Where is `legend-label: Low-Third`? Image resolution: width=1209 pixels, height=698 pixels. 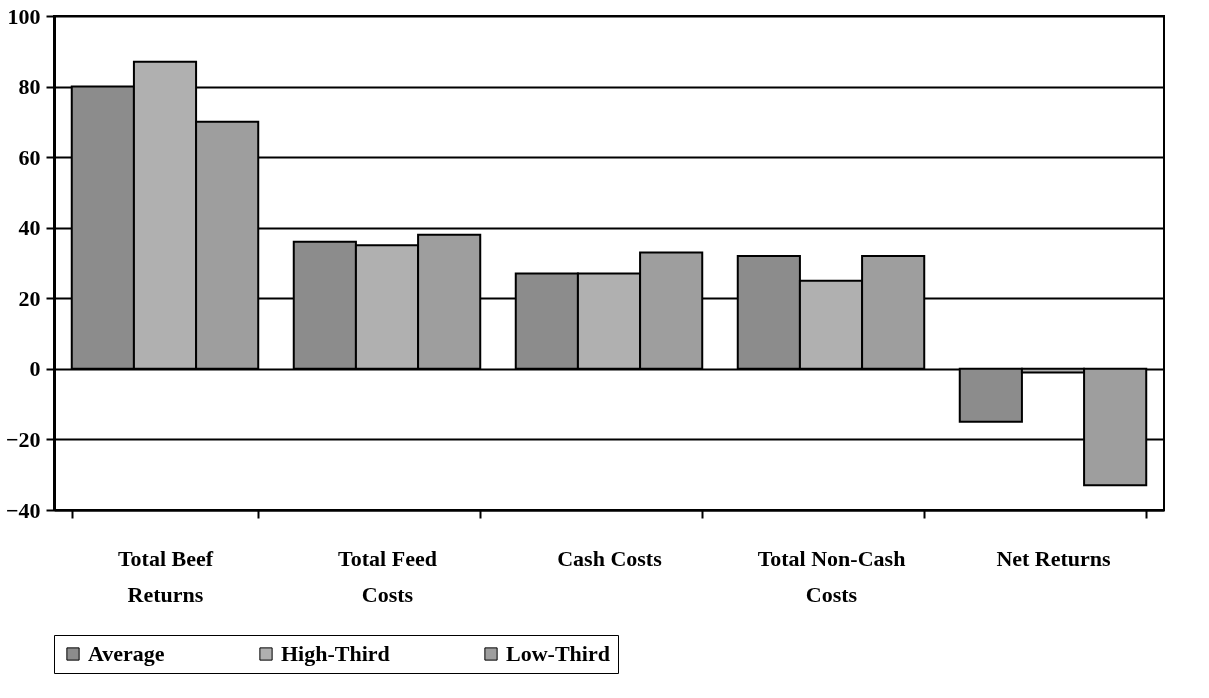
legend-label: Low-Third is located at coordinates (558, 653).